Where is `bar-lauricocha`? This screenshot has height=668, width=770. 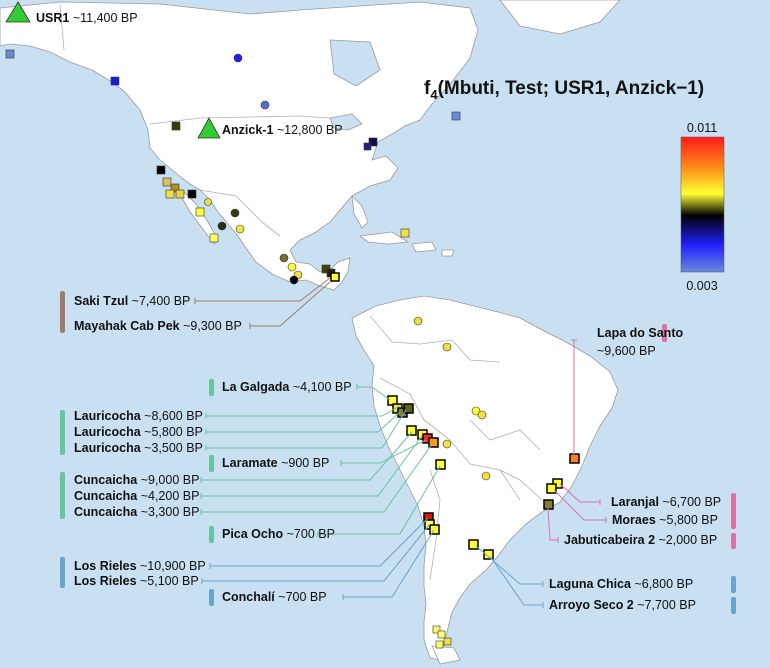
bar-lauricocha is located at coordinates (62, 432).